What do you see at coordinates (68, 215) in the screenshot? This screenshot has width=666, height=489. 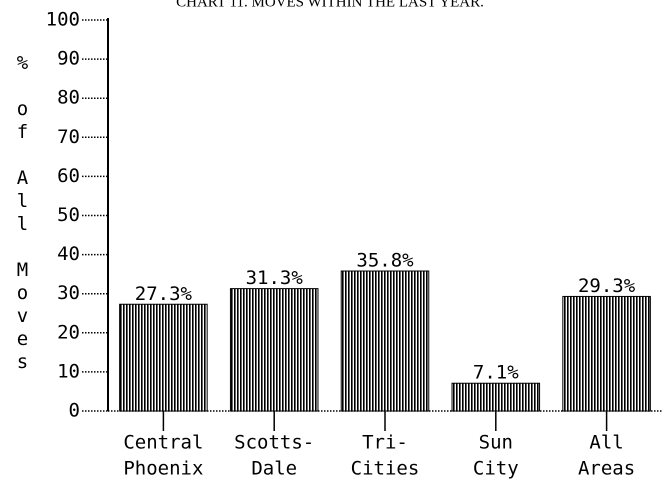 I see `y-tick-label: 50` at bounding box center [68, 215].